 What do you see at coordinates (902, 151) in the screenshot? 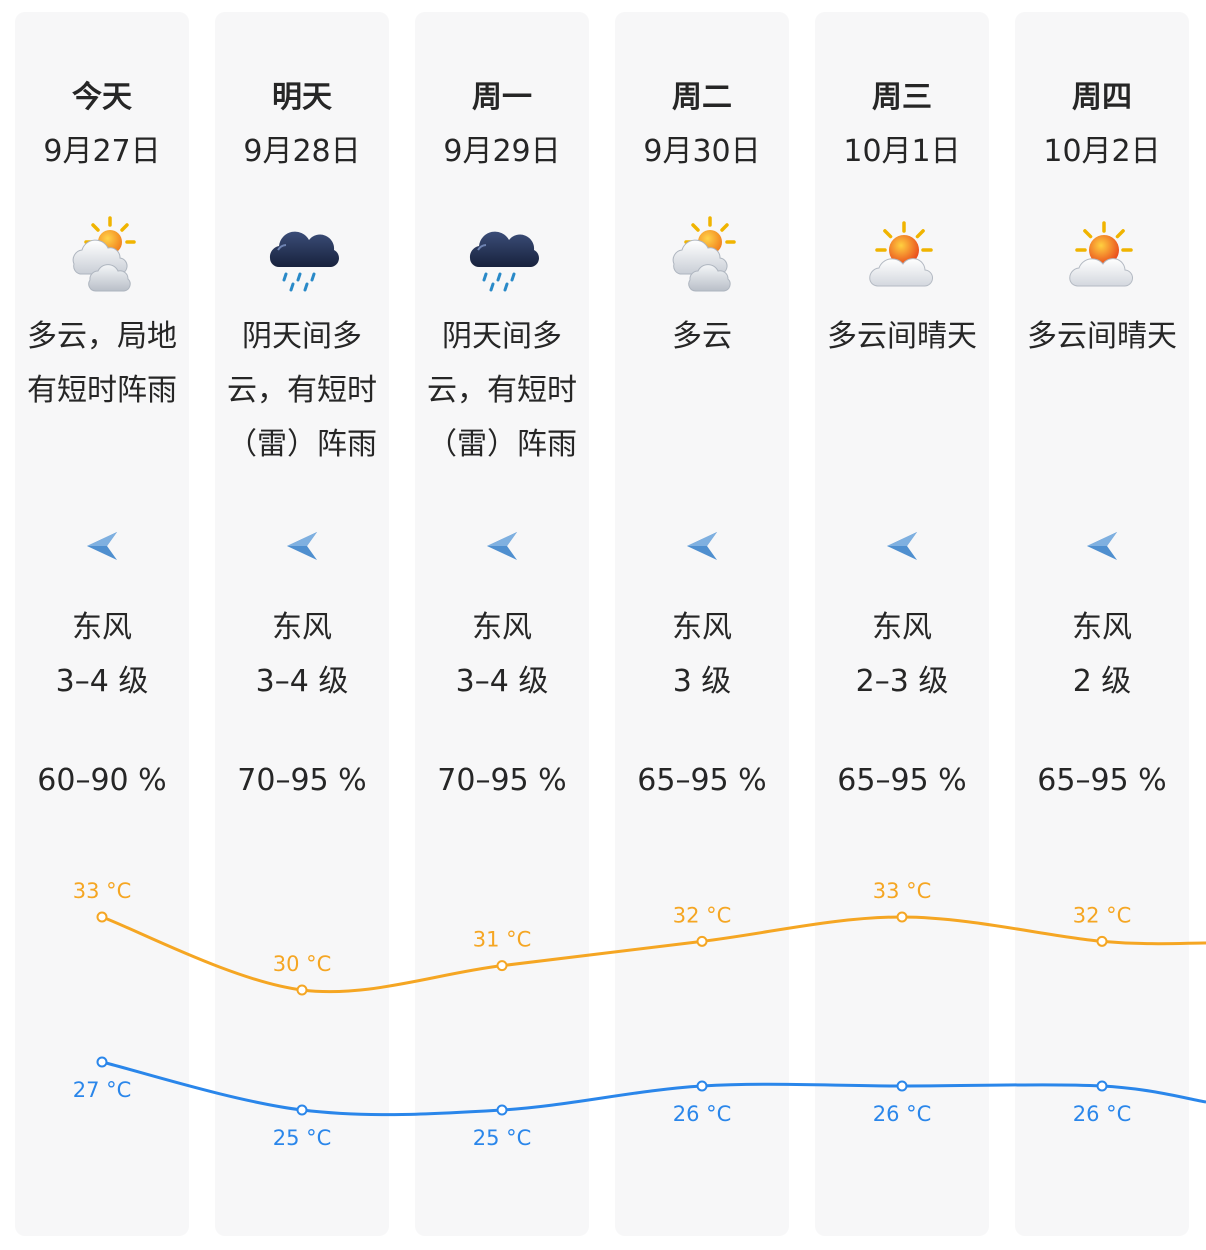
I see `day-date: 10月1日` at bounding box center [902, 151].